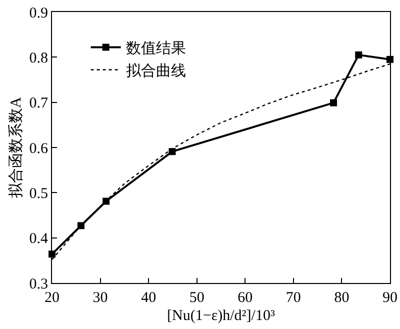 This screenshot has height=329, width=400. What do you see at coordinates (38, 13) in the screenshot?
I see `y-tick-label: 0.9` at bounding box center [38, 13].